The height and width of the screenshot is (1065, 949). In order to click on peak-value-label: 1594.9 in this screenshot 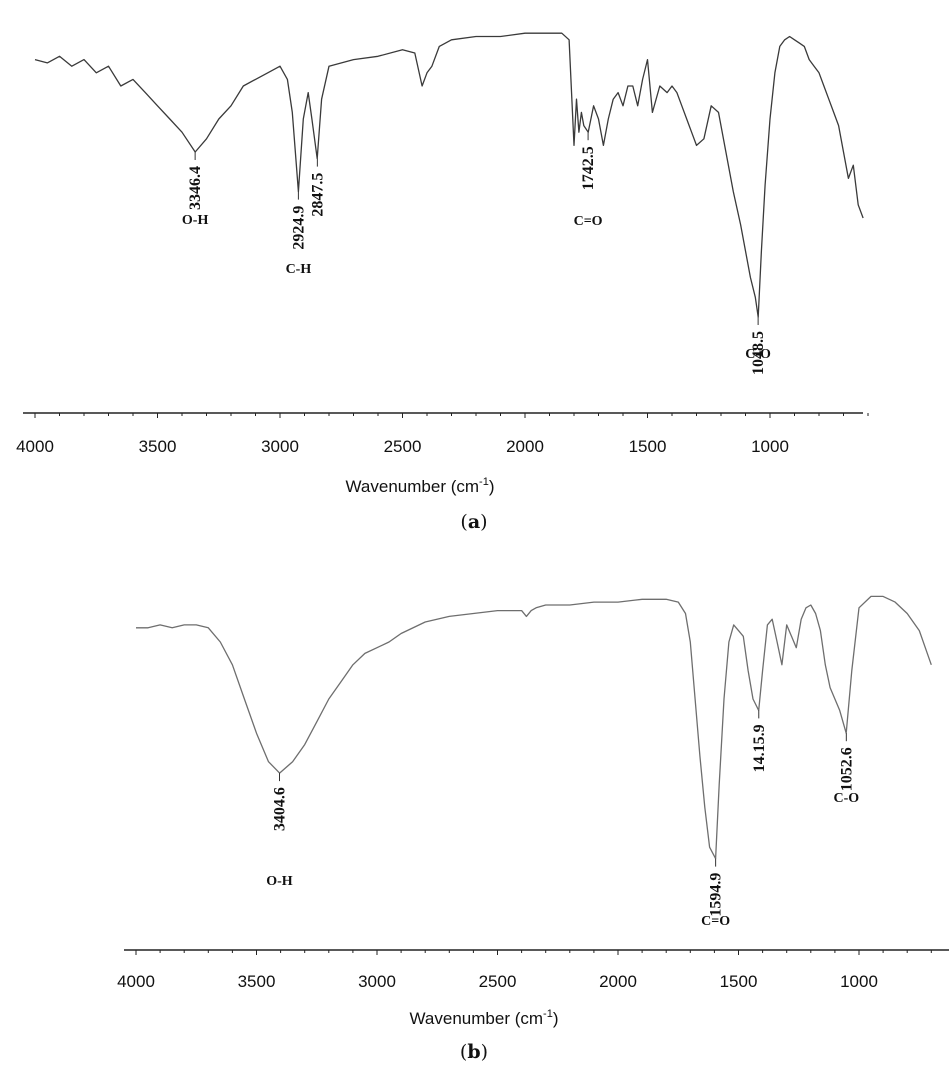, I will do `click(716, 895)`.